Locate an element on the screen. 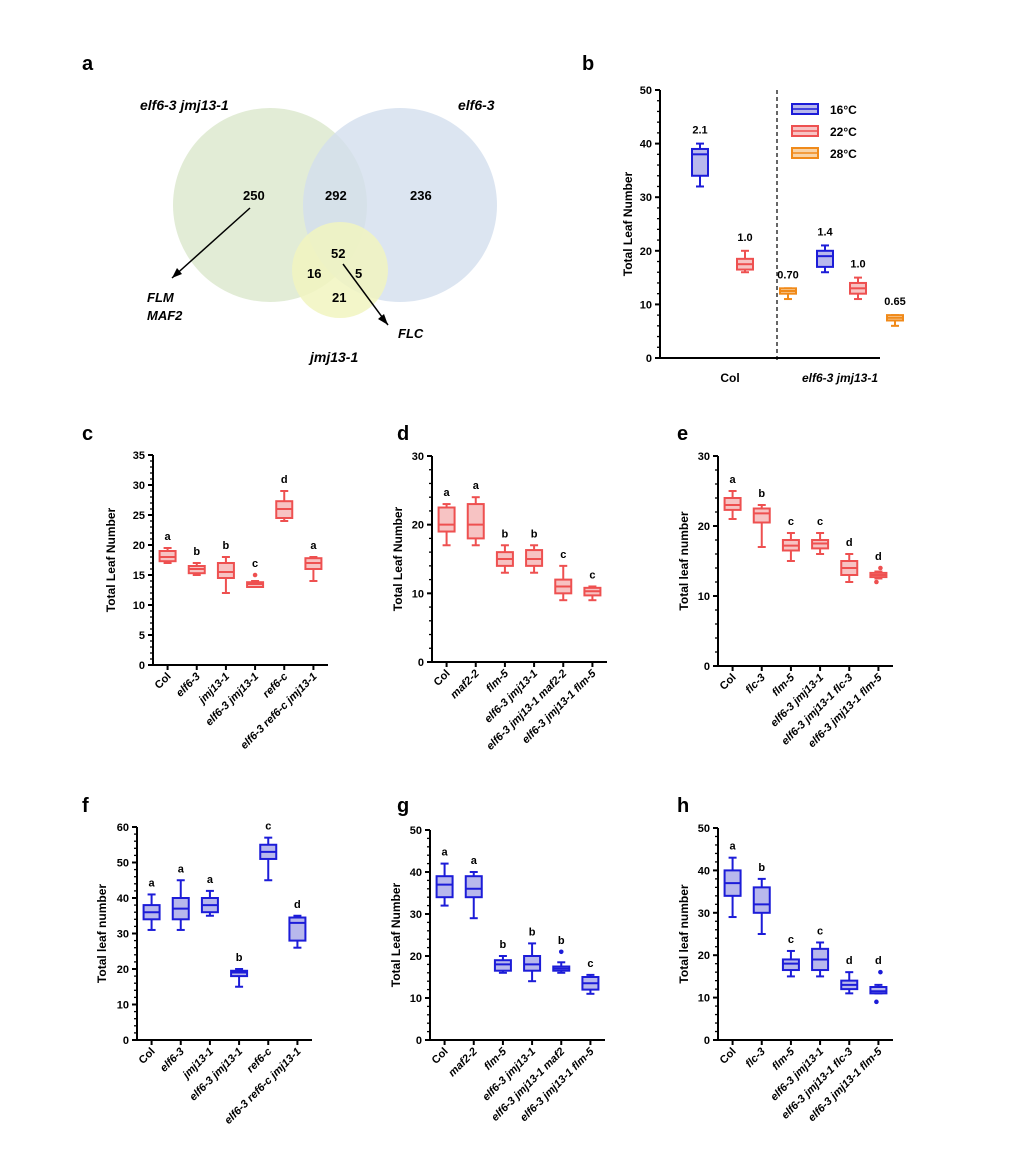 Image resolution: width=1012 pixels, height=1165 pixels. panel-label-h: h is located at coordinates (683, 806).